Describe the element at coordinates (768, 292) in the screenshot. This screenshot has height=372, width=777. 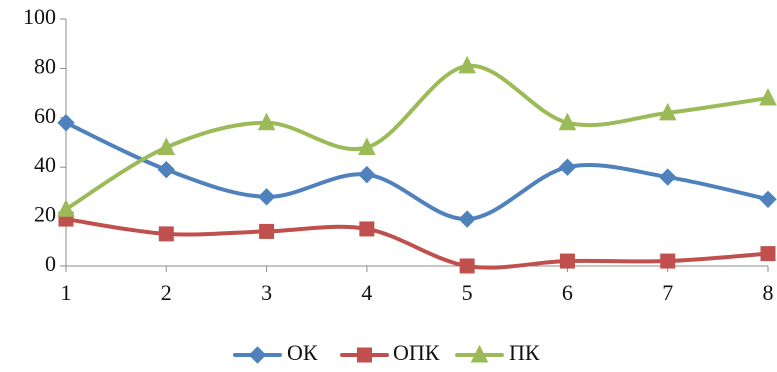
I see `x-tick-label: 8` at that location.